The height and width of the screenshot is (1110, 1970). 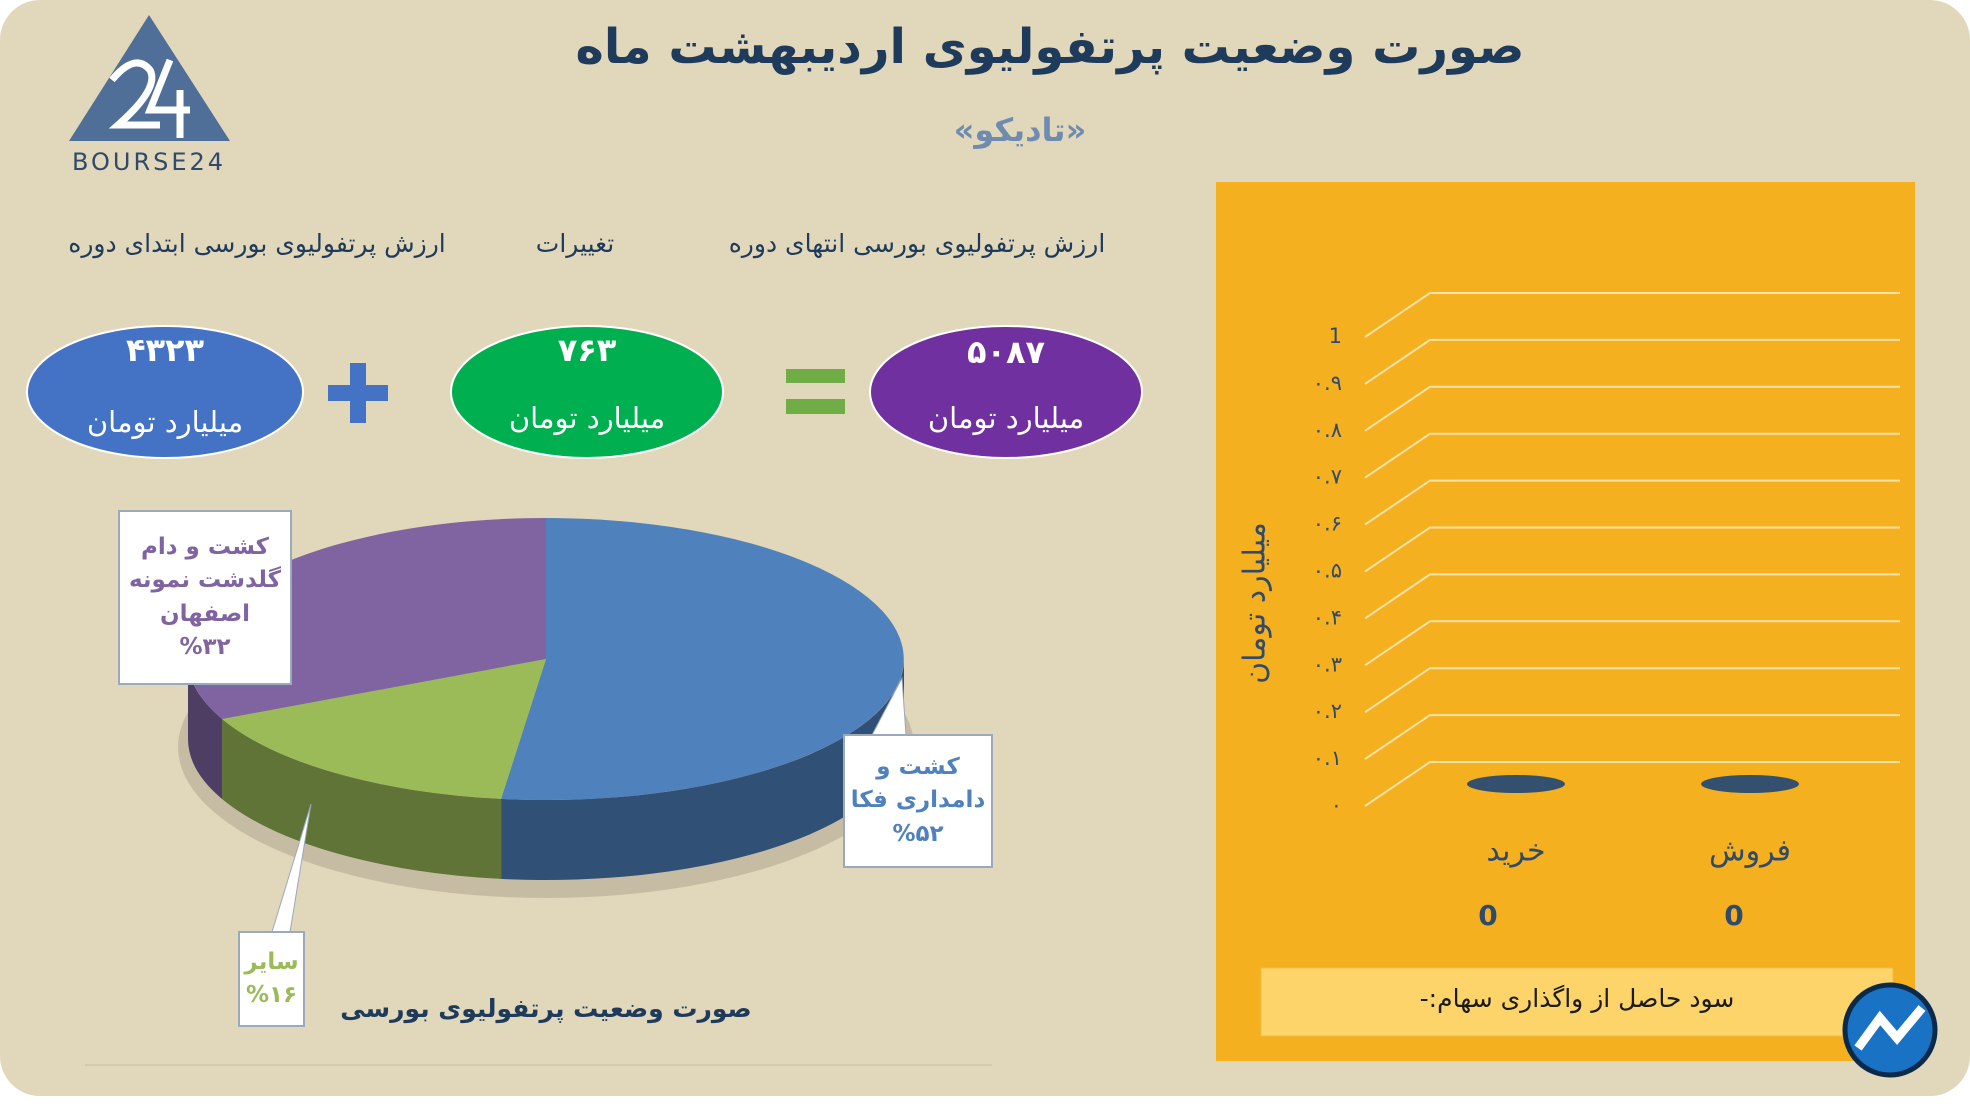 What do you see at coordinates (1327, 524) in the screenshot?
I see `y-tick-label: ۰.۶` at bounding box center [1327, 524].